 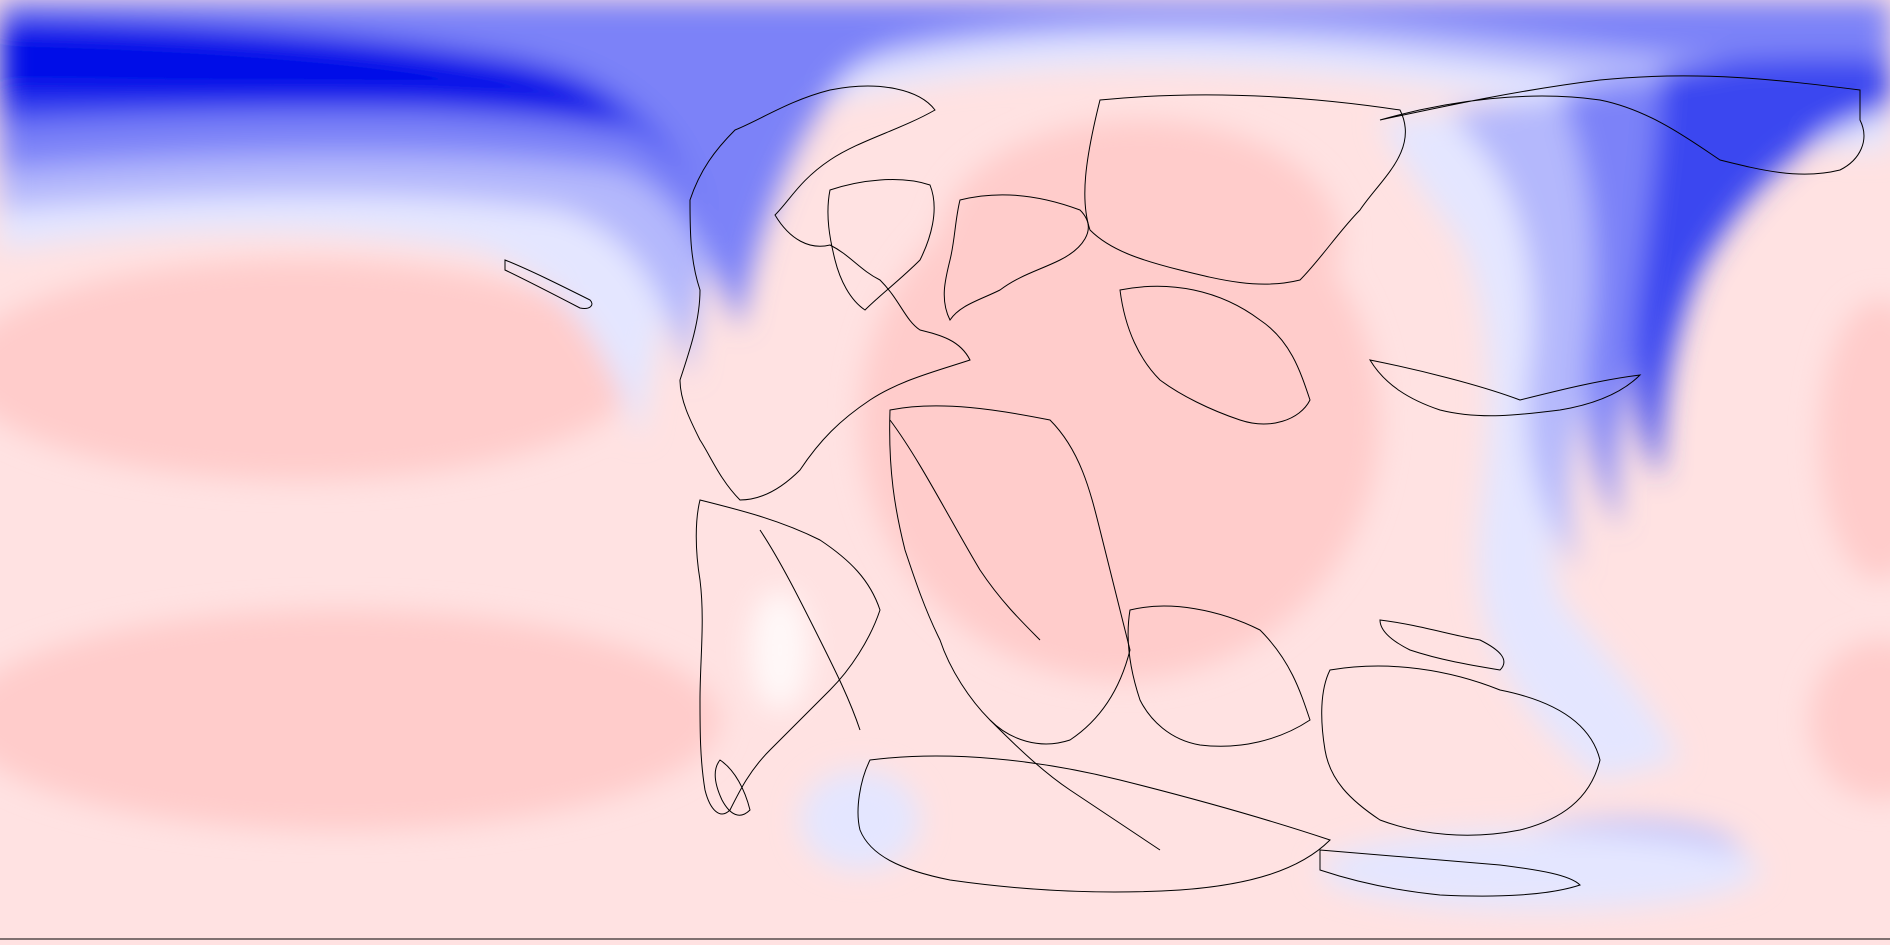 I want to click on warm-patch-far-east-south, so click(x=1850, y=720).